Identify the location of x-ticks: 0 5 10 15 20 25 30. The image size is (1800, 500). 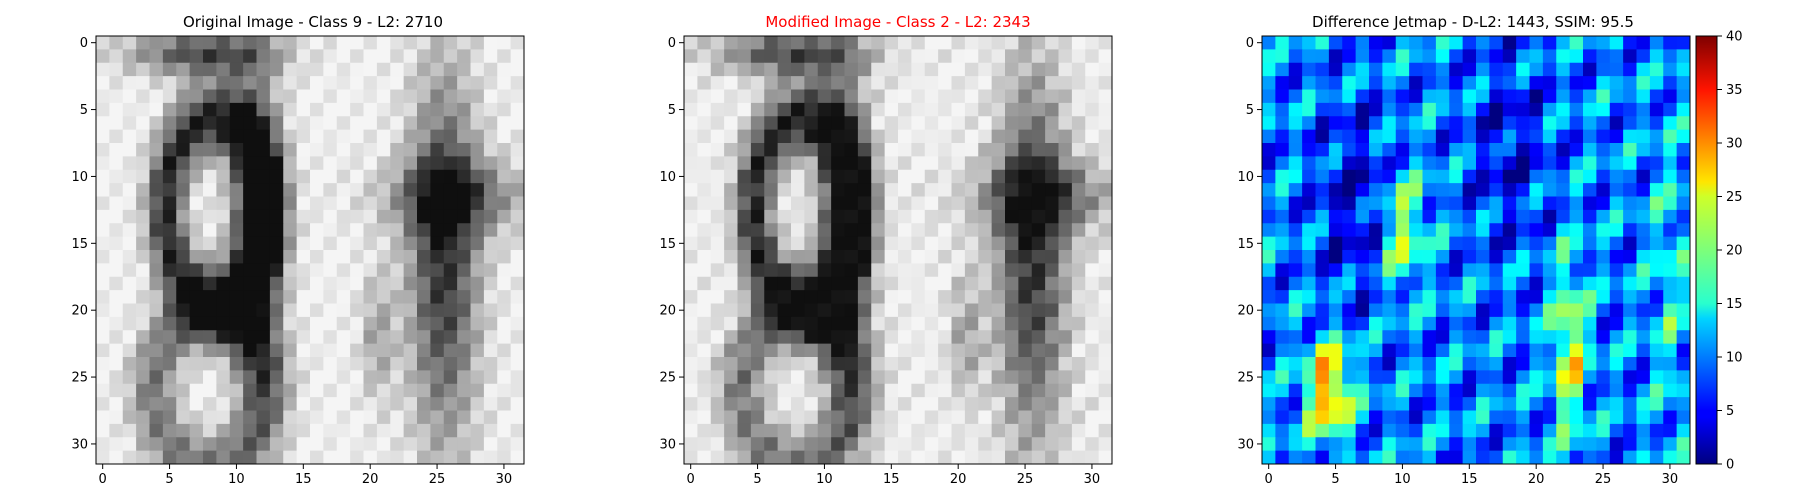
(893, 475).